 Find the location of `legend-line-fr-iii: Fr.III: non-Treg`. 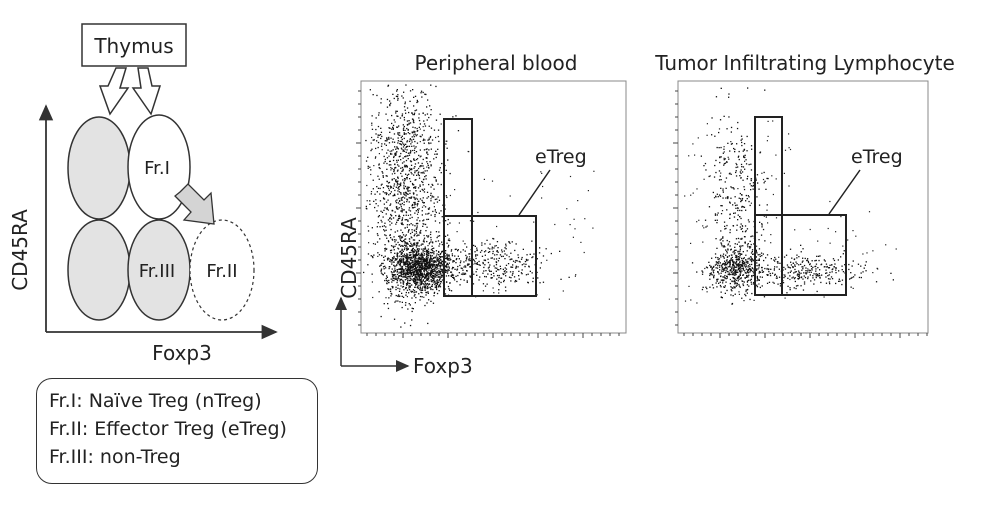

legend-line-fr-iii: Fr.III: non-Treg is located at coordinates (115, 457).